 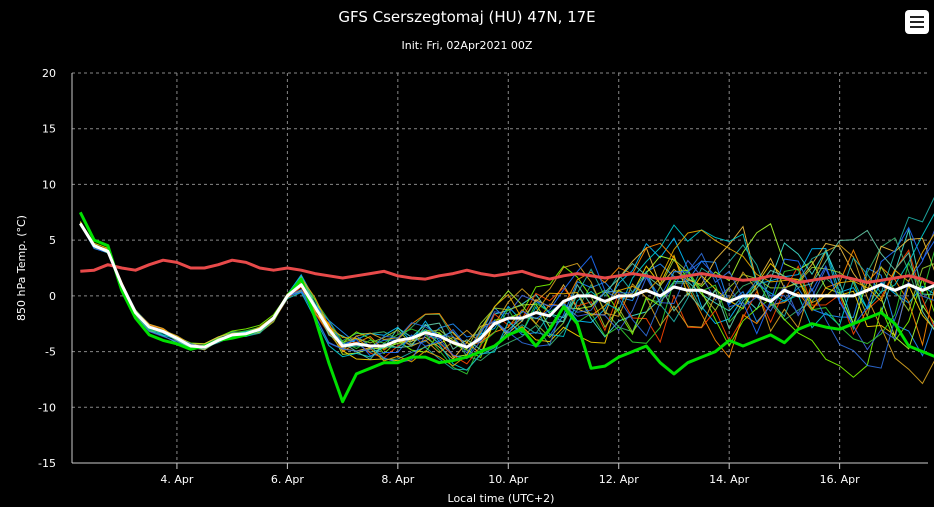 I want to click on hamburger-icon, so click(x=917, y=17).